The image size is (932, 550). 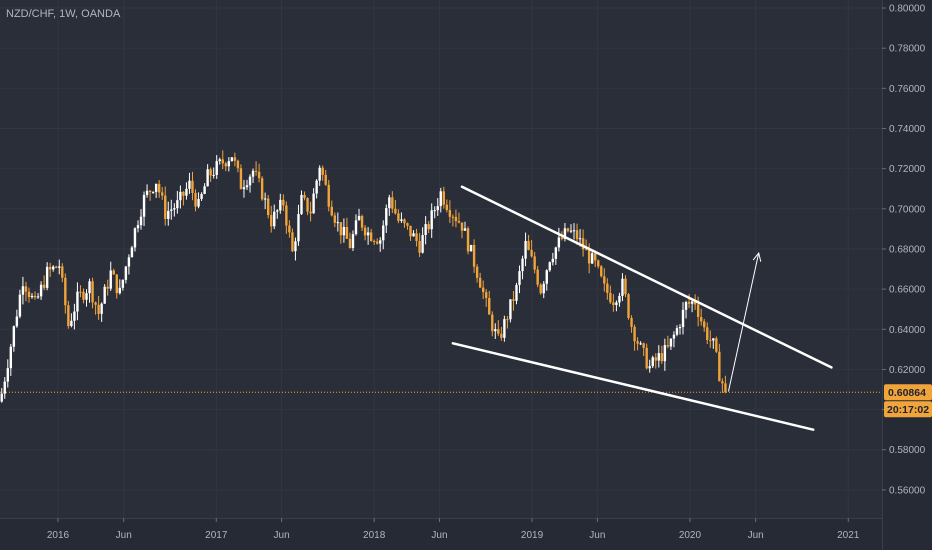 I want to click on time-axis-panel, so click(x=441, y=534).